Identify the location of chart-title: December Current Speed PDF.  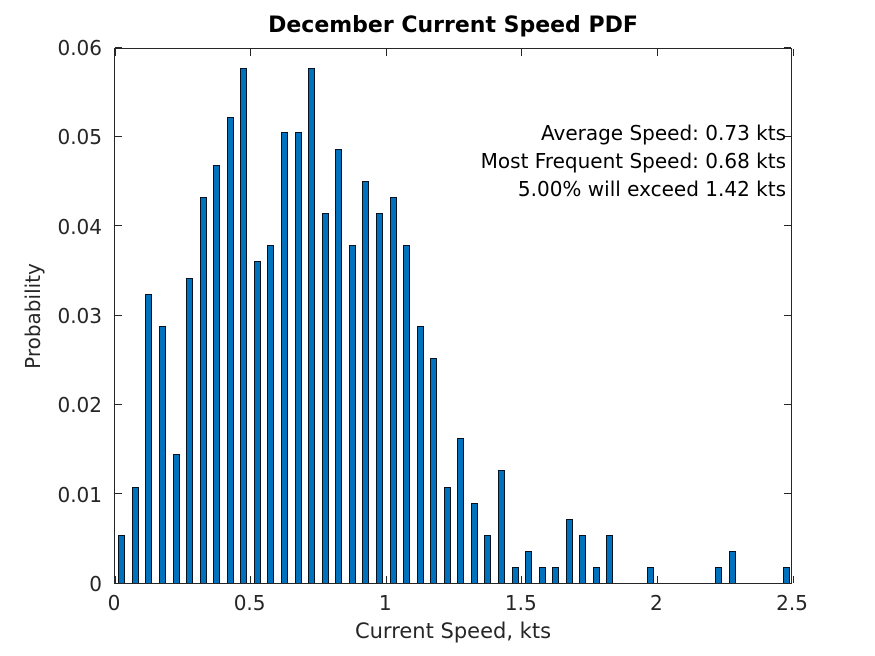
(453, 25).